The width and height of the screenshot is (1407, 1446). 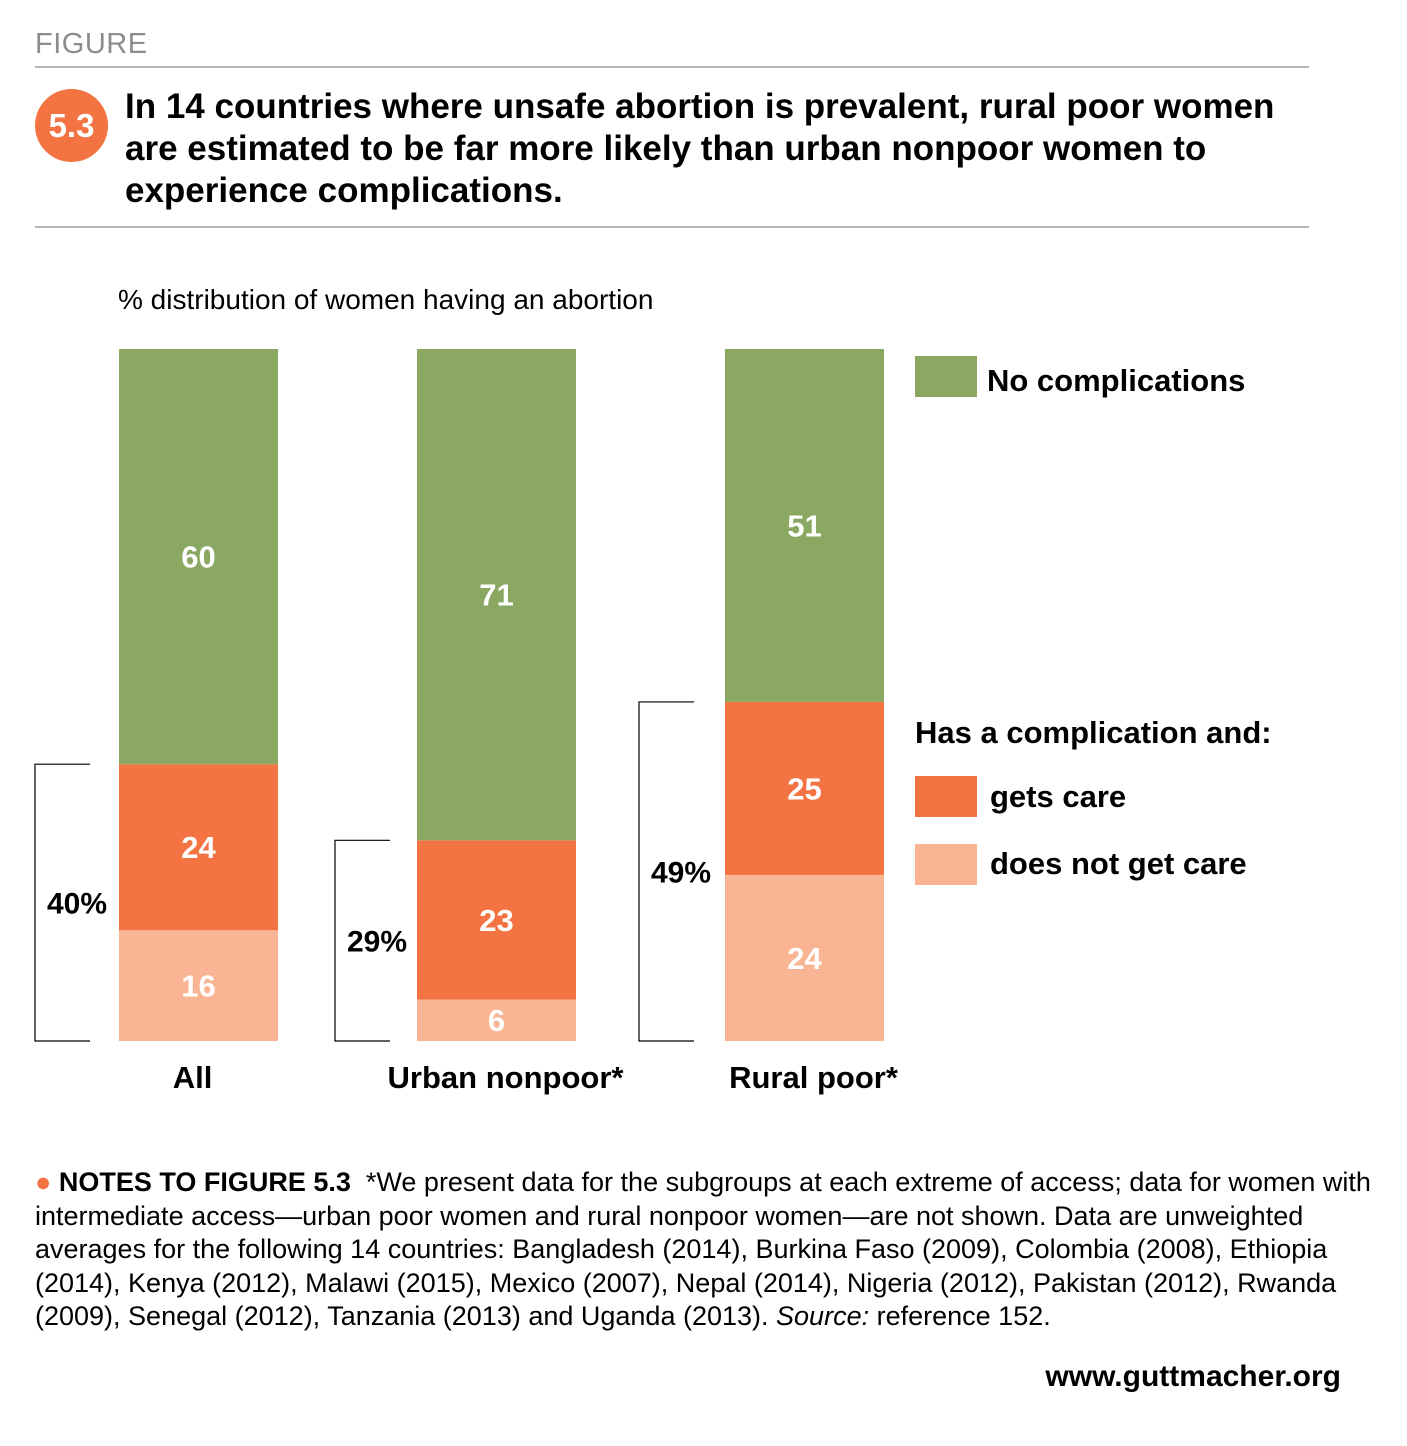 What do you see at coordinates (814, 1077) in the screenshot?
I see `category-label: Rural poor*` at bounding box center [814, 1077].